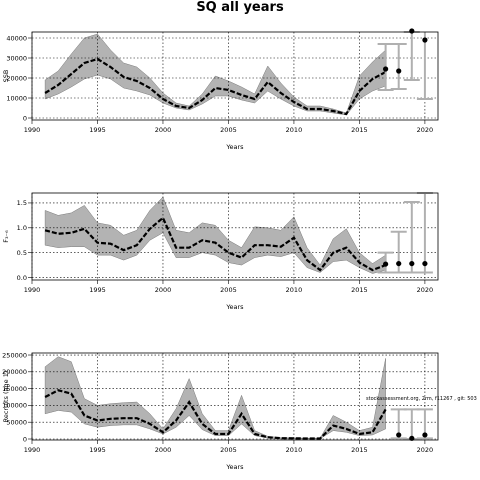 The width and height of the screenshot is (480, 480). What do you see at coordinates (16, 38) in the screenshot?
I see `y-tick-label: 40000` at bounding box center [16, 38].